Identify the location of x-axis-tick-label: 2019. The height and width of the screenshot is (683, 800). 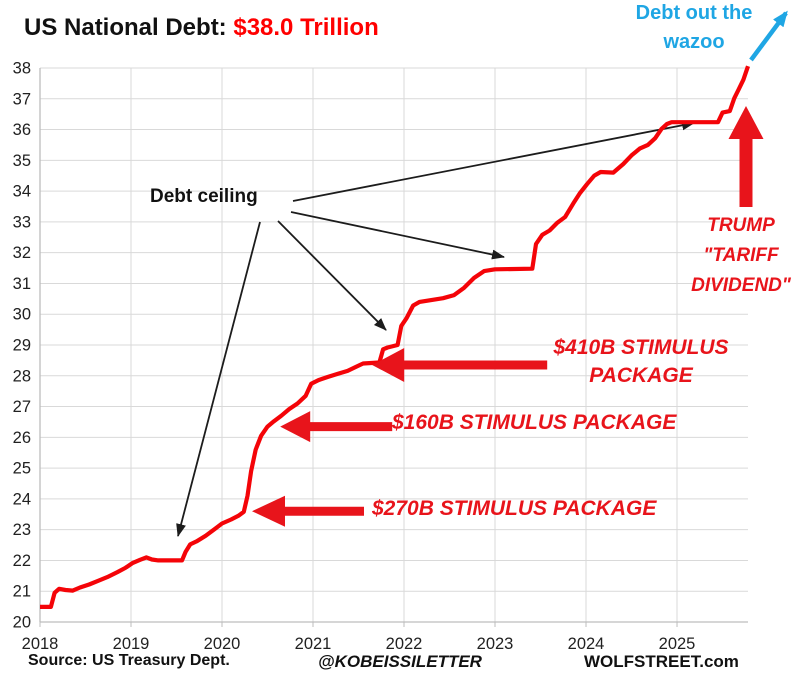
(131, 644).